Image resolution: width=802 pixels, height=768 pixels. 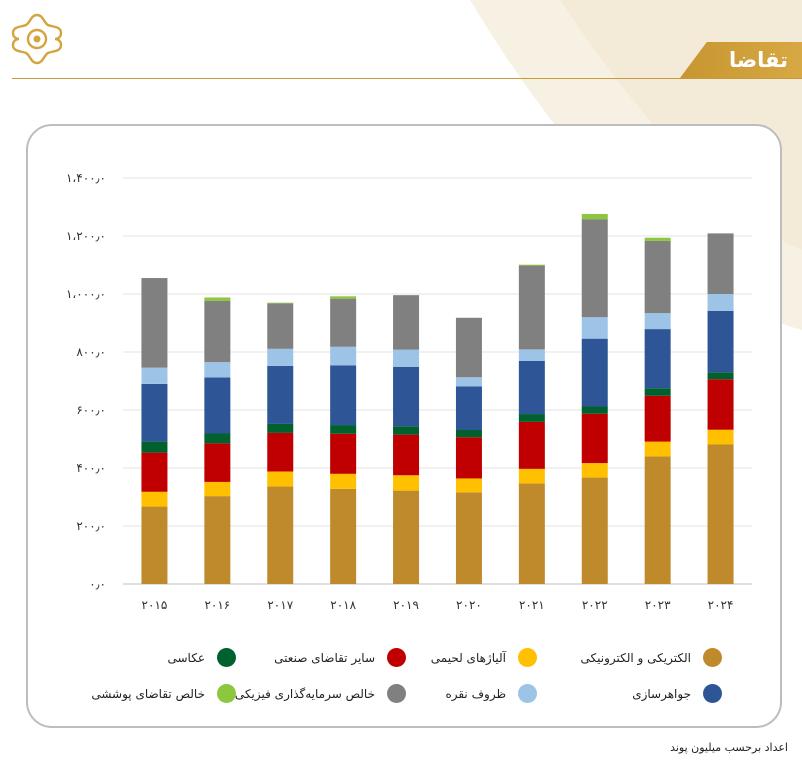 What do you see at coordinates (658, 605) in the screenshot?
I see `x-tick-label: ۲۰۲۳` at bounding box center [658, 605].